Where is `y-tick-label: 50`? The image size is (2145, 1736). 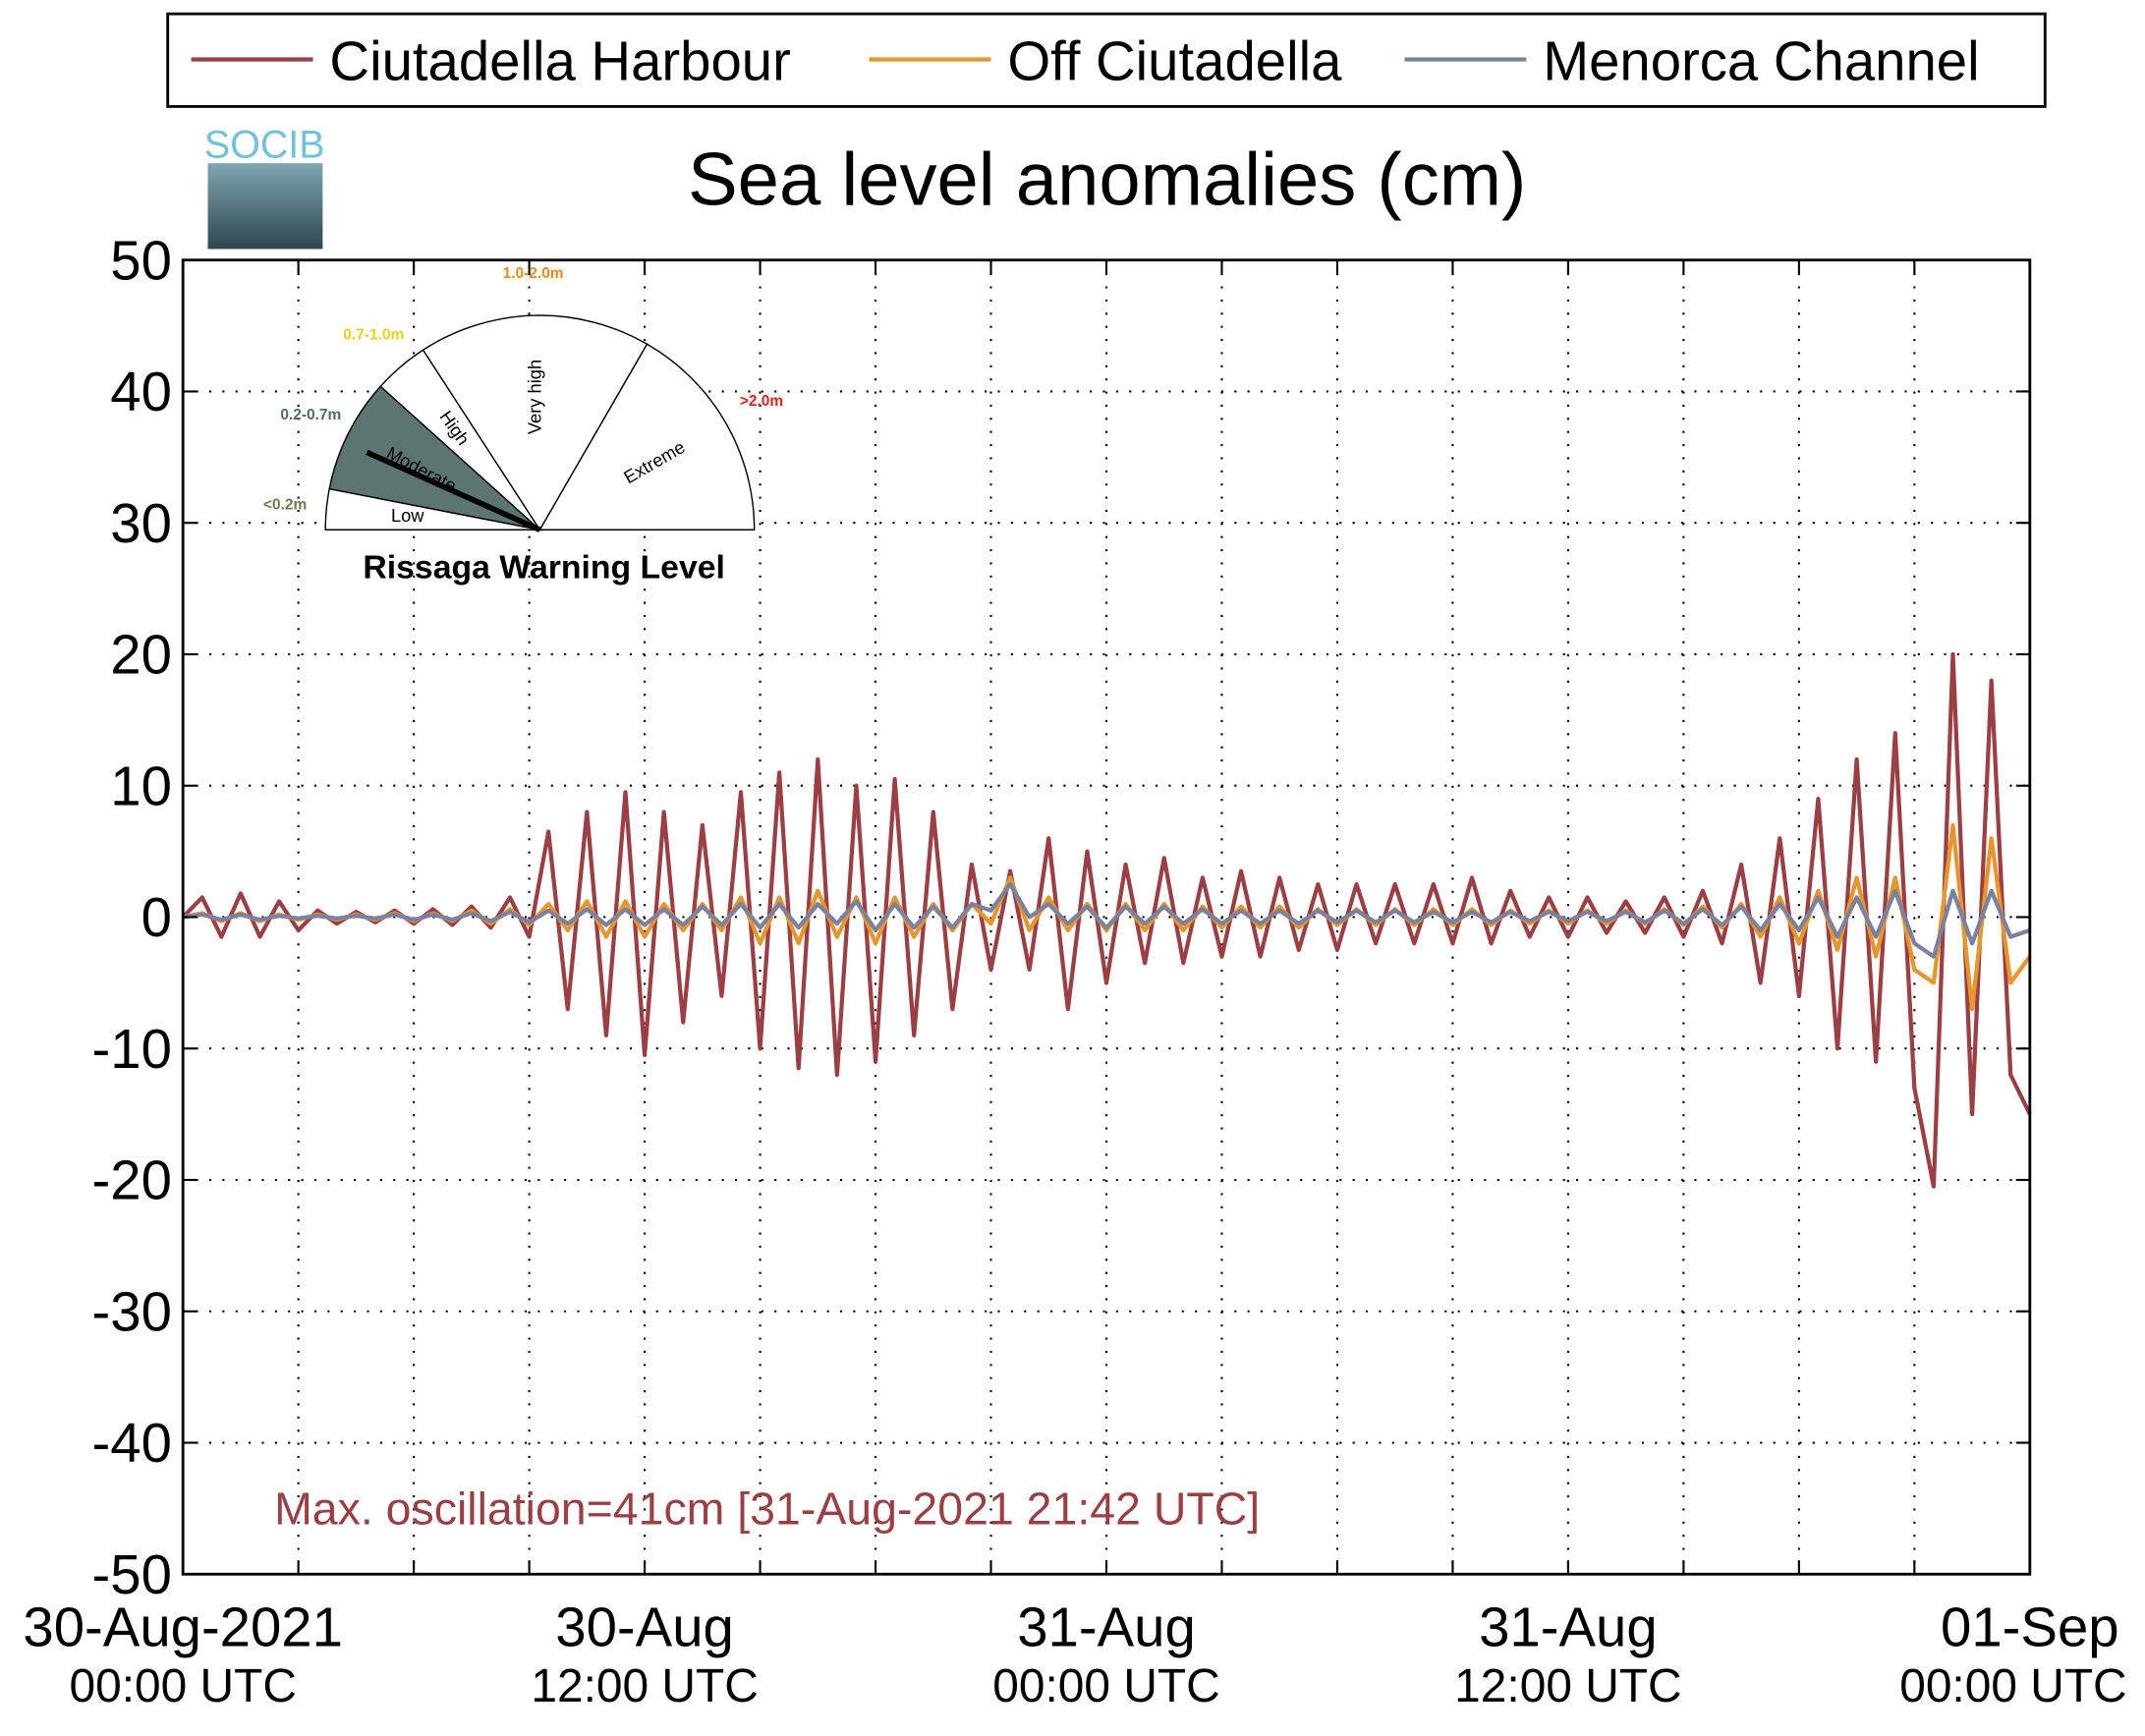 y-tick-label: 50 is located at coordinates (141, 260).